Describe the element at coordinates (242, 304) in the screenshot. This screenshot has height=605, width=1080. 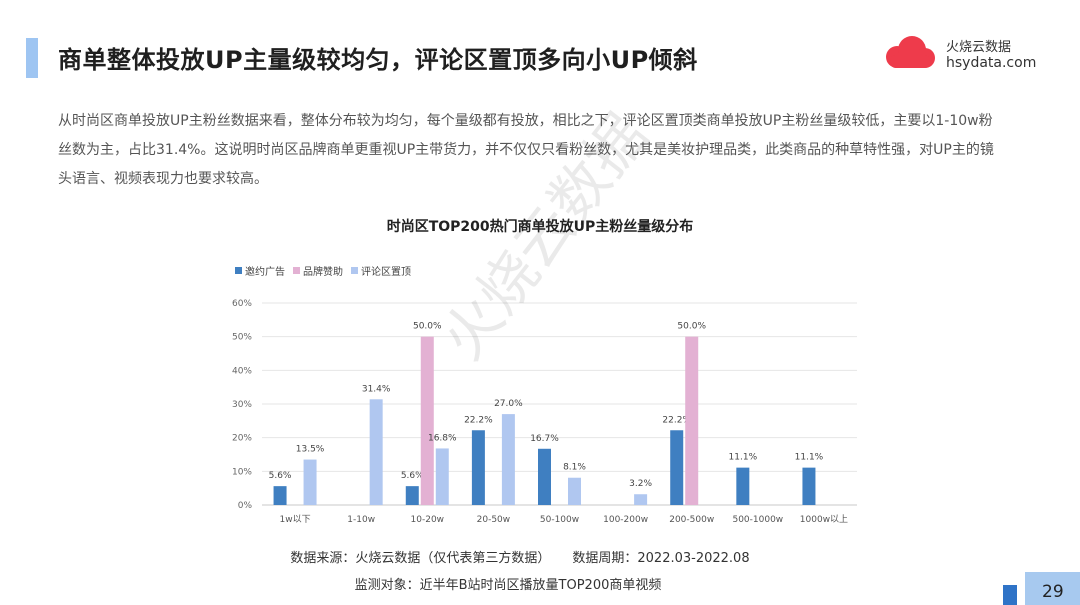
I see `y-tick-label: 60%` at that location.